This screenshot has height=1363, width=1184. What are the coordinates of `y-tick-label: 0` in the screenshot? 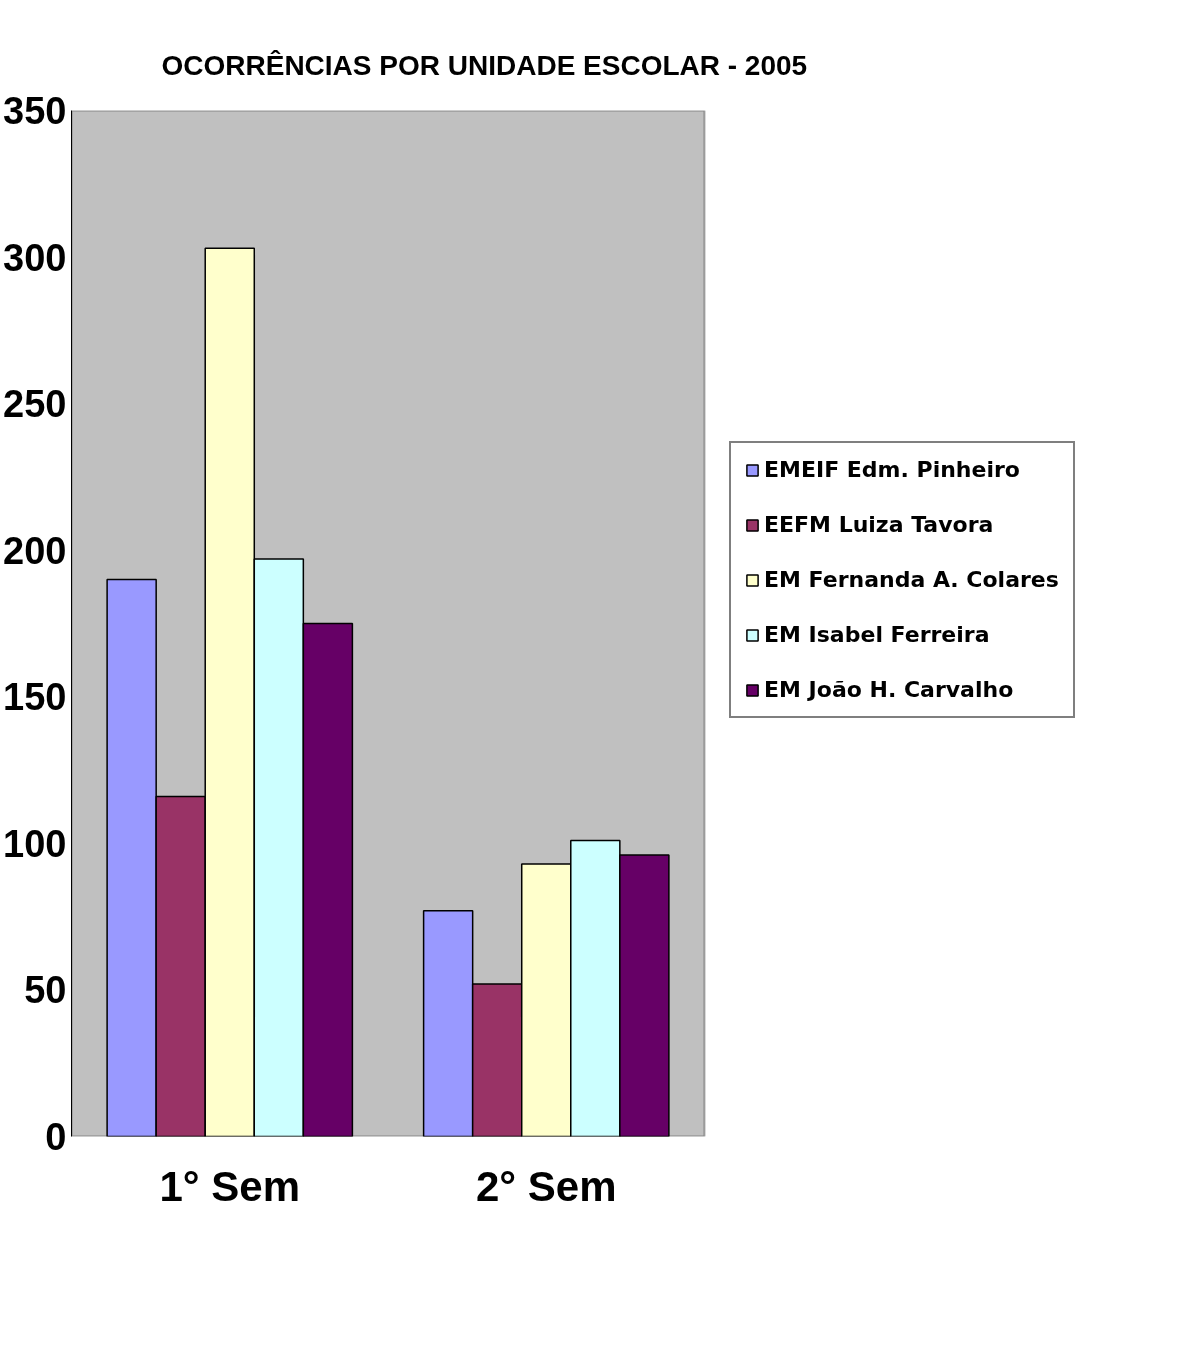 It's located at (56, 1137).